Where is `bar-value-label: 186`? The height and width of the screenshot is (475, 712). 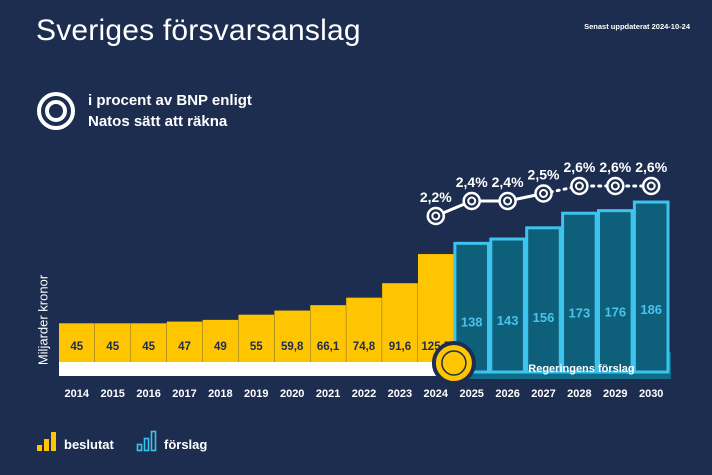
bar-value-label: 186 is located at coordinates (651, 309).